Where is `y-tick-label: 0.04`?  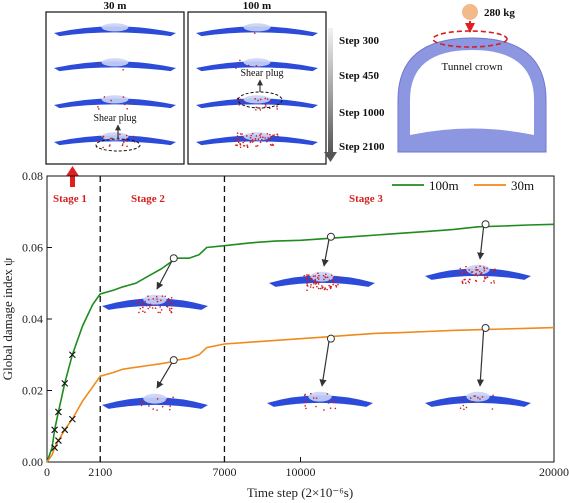
y-tick-label: 0.04 is located at coordinates (32, 319).